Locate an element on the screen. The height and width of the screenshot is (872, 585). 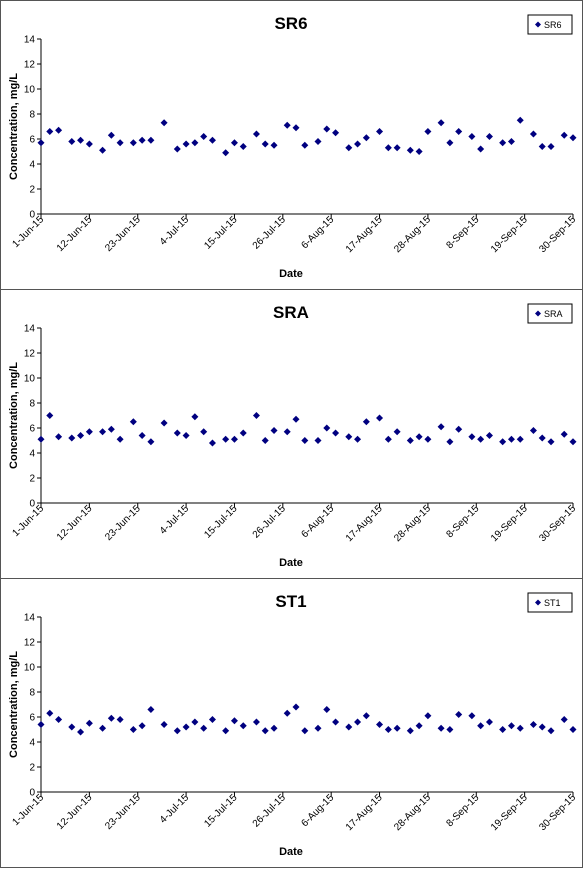
x-tick-label: 30-Sep-15 is located at coordinates (557, 812).